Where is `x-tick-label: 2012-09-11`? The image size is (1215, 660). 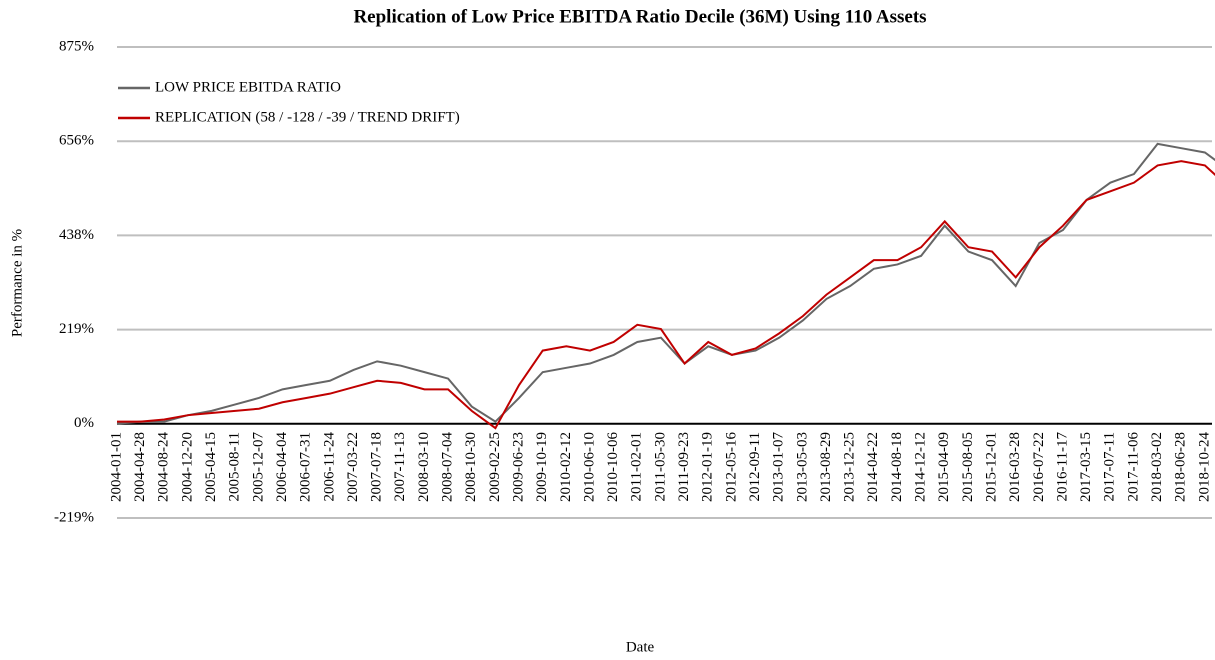 x-tick-label: 2012-09-11 is located at coordinates (755, 466).